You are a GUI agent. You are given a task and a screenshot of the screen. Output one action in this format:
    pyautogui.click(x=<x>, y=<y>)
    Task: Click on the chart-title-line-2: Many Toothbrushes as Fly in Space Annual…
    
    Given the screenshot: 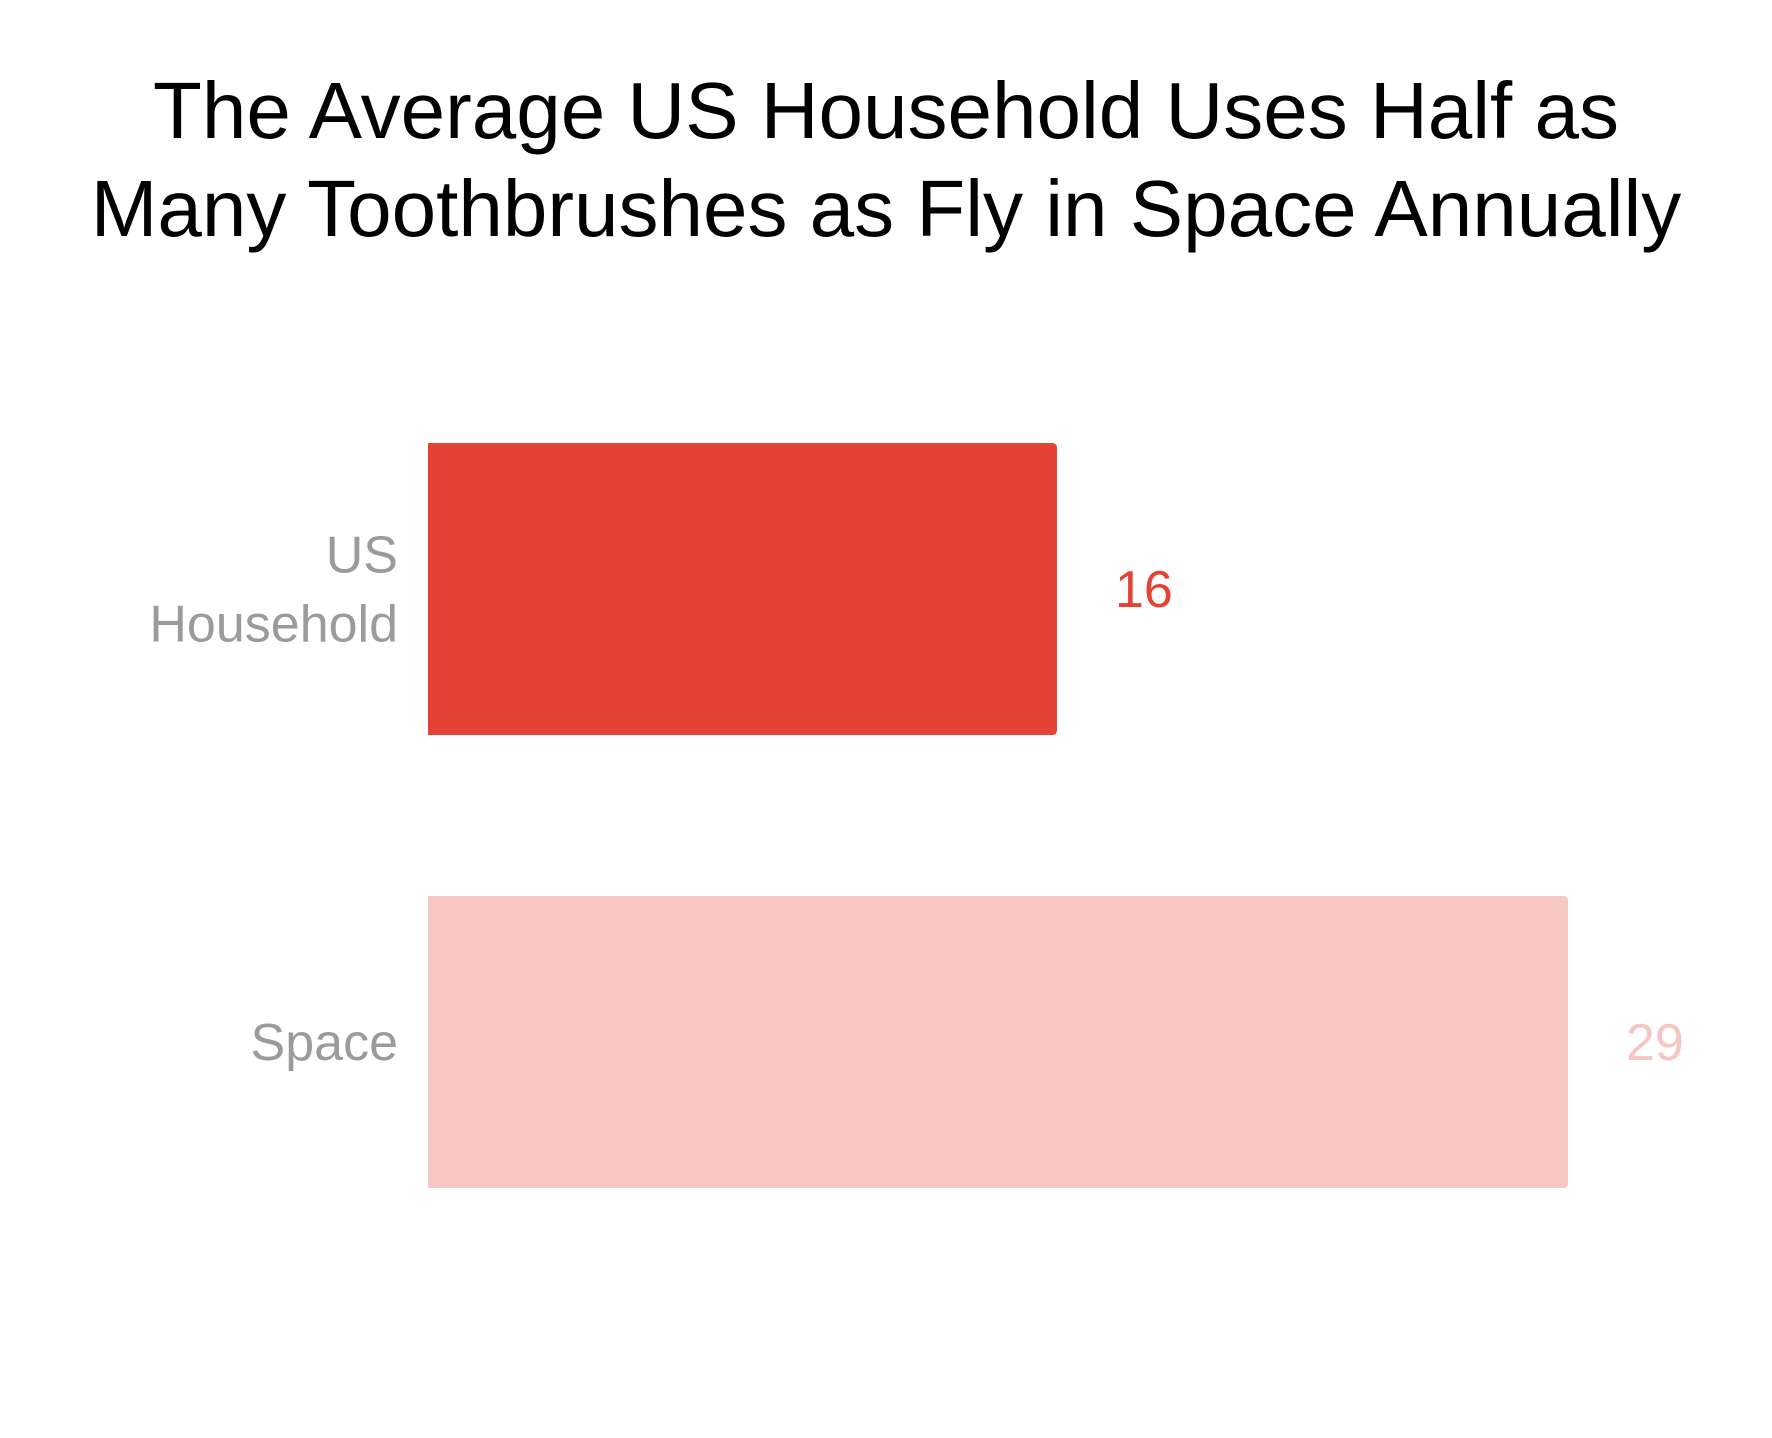 What is the action you would take?
    pyautogui.click(x=886, y=208)
    